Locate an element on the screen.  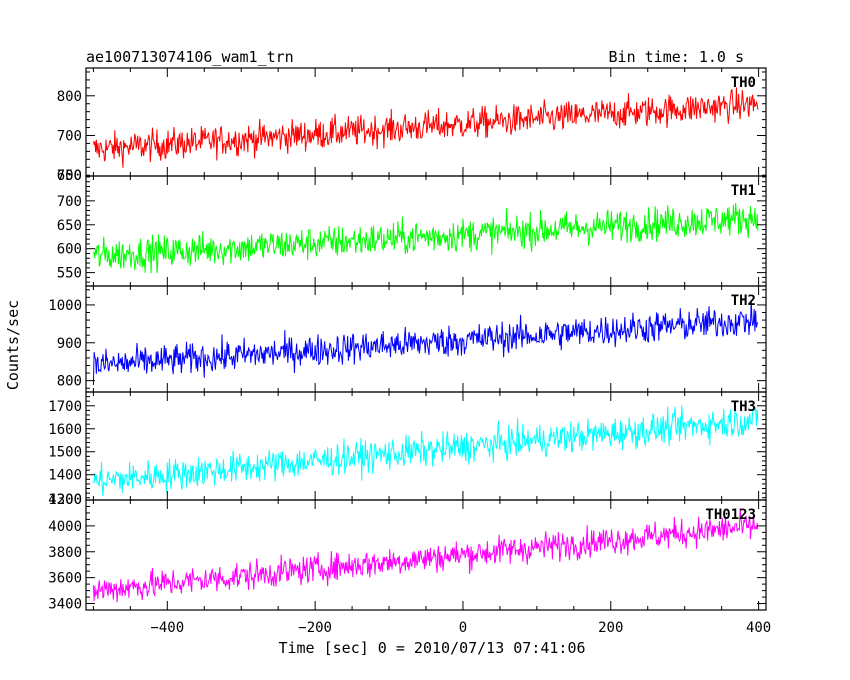
x-tick-label: −200 is located at coordinates (315, 628).